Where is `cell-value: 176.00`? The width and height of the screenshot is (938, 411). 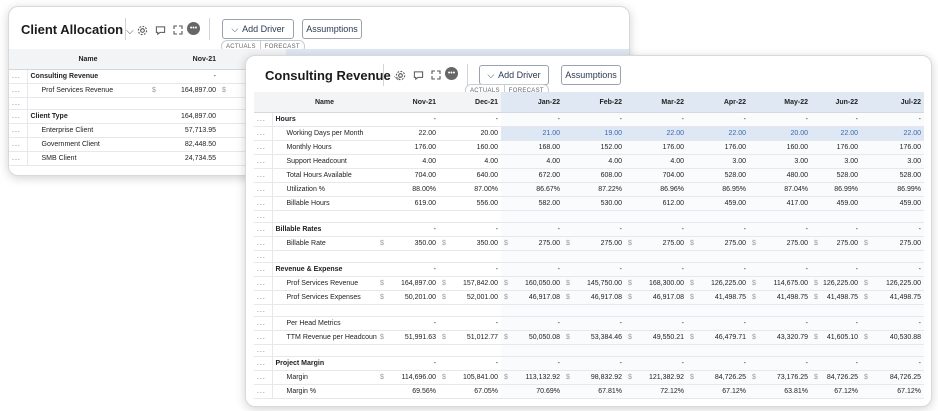 cell-value: 176.00 is located at coordinates (408, 147).